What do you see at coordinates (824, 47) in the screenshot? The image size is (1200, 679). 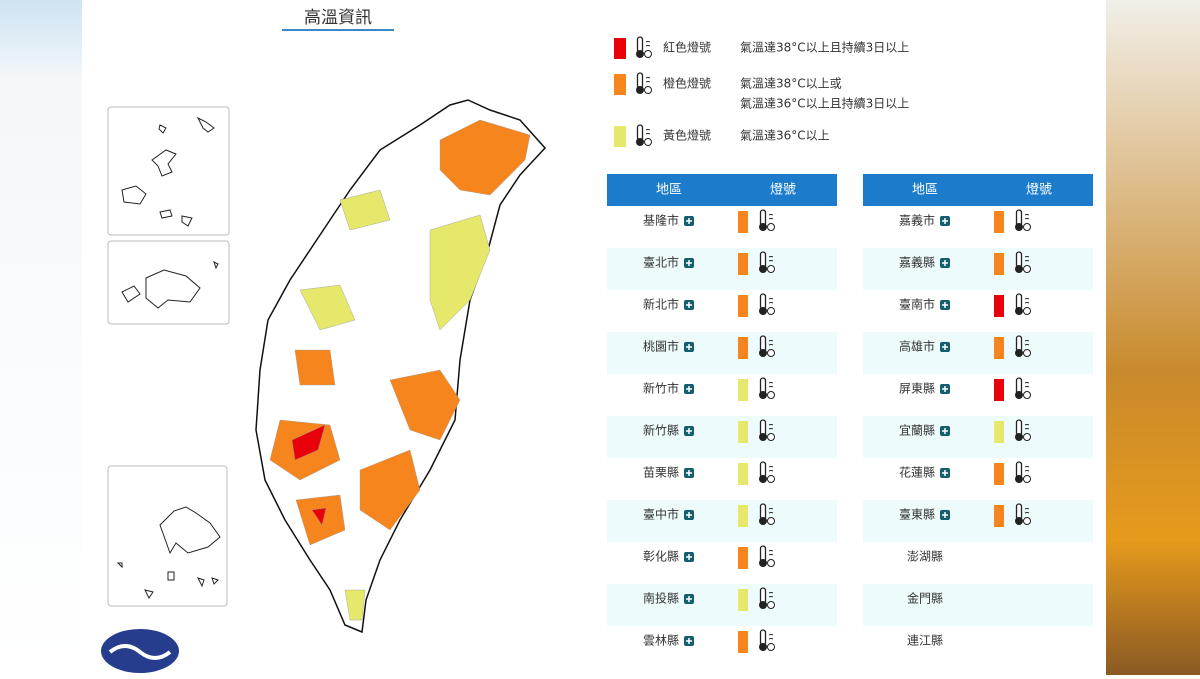 I see `legend-desc: 氣溫達38°C以上且持續3日以上` at bounding box center [824, 47].